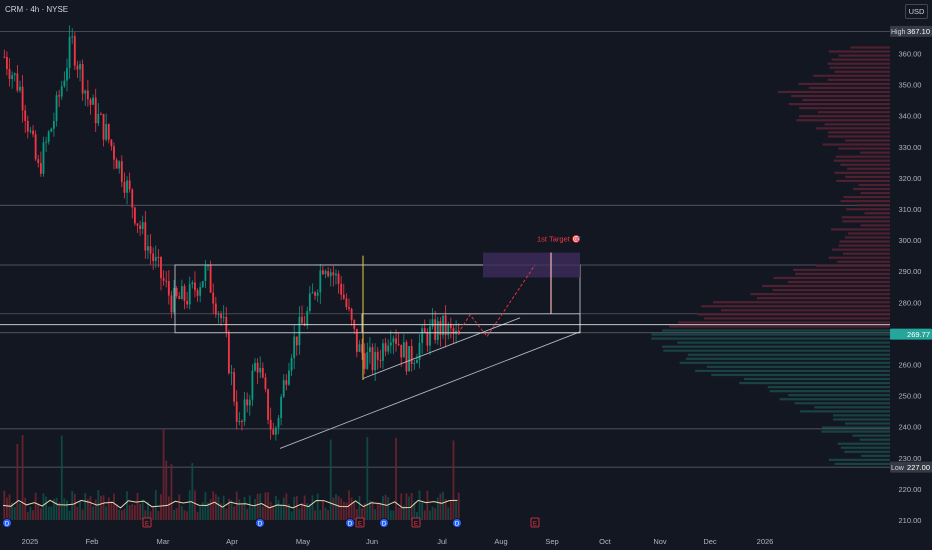 The width and height of the screenshot is (932, 550). I want to click on x-tick-label: Jun, so click(372, 541).